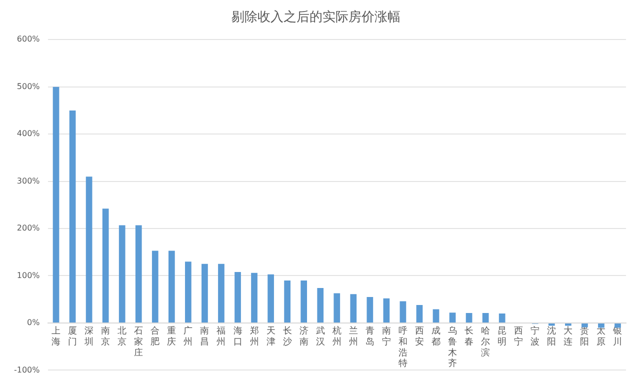 This screenshot has width=640, height=383. I want to click on x-tick-label: 上海, so click(56, 337).